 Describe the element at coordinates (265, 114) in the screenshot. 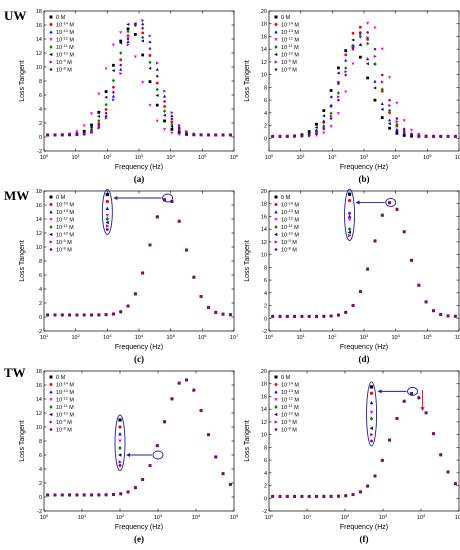

I see `y-tick-label: 4` at that location.